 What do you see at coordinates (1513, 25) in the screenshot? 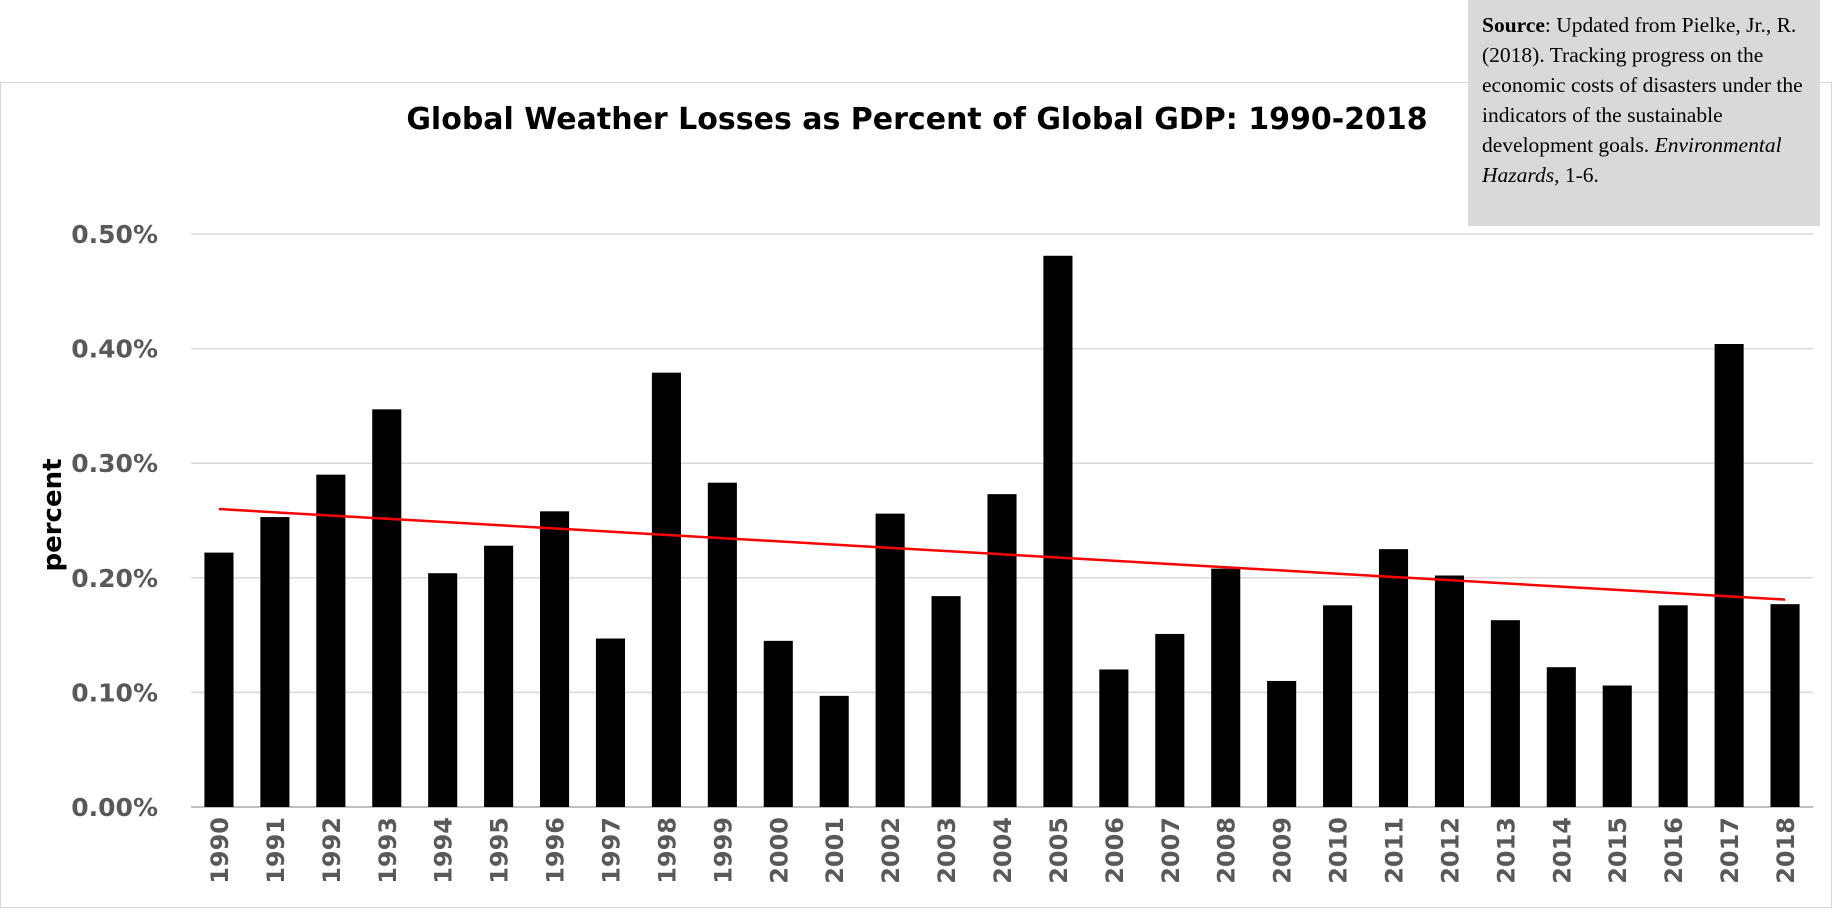
I see `source-label: Source` at bounding box center [1513, 25].